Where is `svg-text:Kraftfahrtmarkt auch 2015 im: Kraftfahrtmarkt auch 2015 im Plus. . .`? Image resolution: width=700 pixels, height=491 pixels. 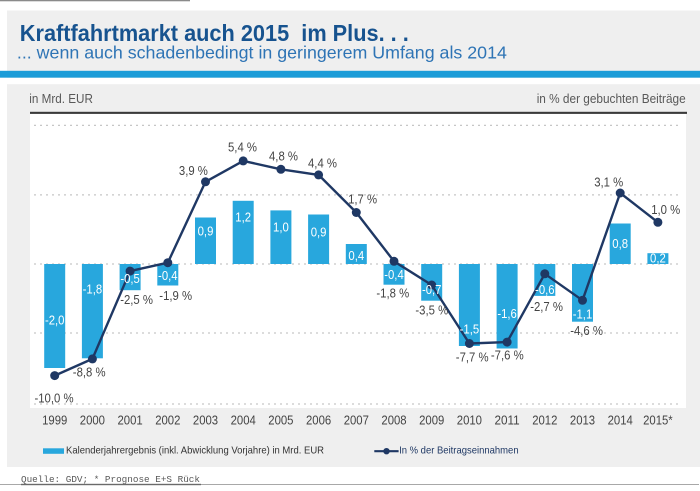
svg-text:Kraftfahrtmarkt auch 2015 im: Kraftfahrtmarkt auch 2015 im Plus. . . is located at coordinates (214, 33).